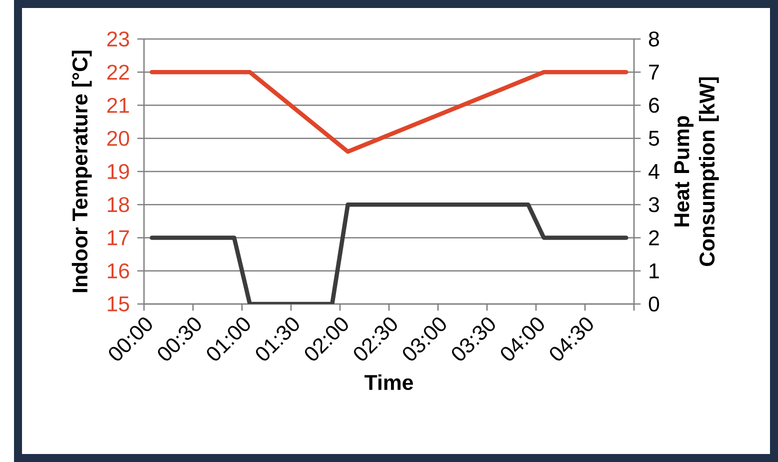 The image size is (778, 462). I want to click on y-tick-label: 15, so click(119, 304).